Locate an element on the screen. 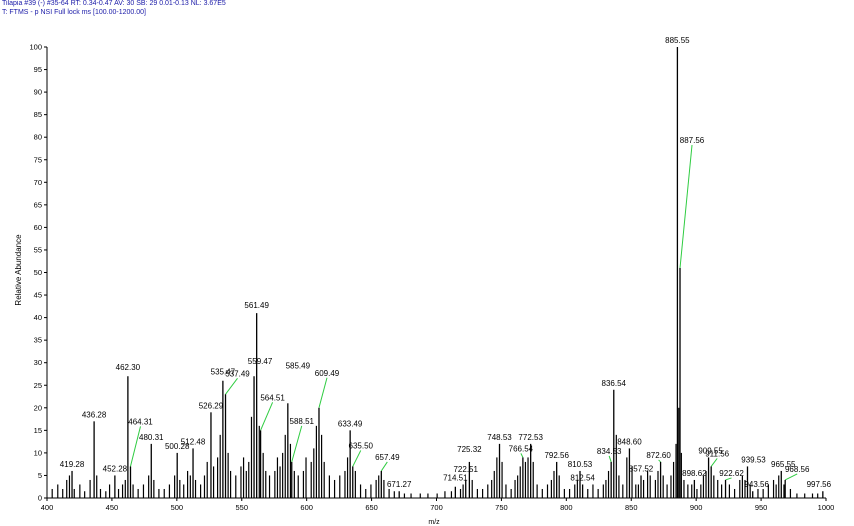  y-tick-label: 35 is located at coordinates (38, 340).